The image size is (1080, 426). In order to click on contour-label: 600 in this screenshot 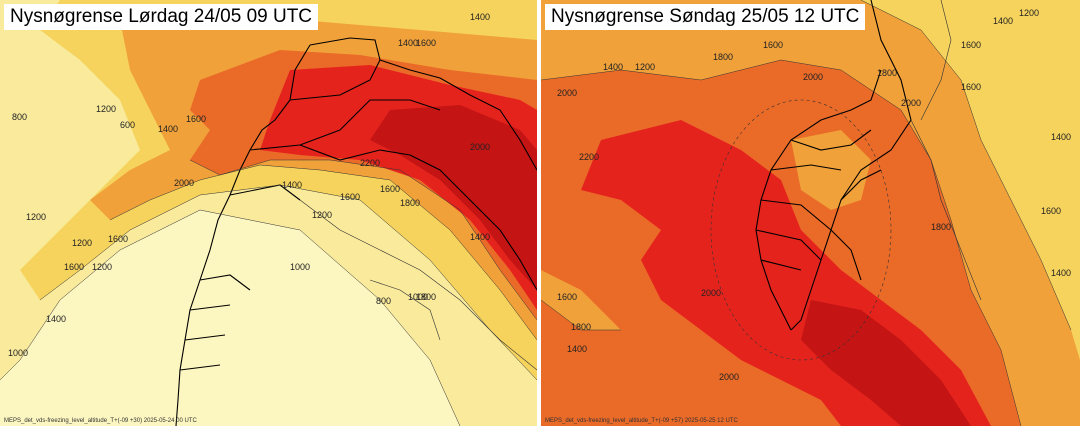, I will do `click(127, 125)`.